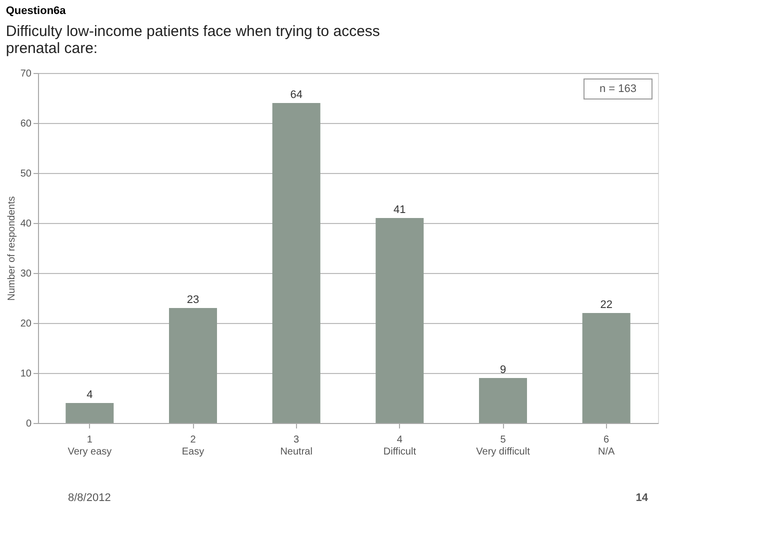 This screenshot has height=560, width=757. I want to click on chart-subtitle: Difficulty low-income patients face when trying to access prenatal care:, so click(193, 40).